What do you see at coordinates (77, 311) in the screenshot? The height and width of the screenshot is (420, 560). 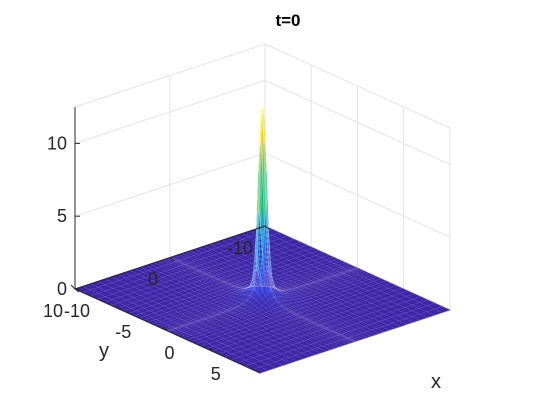 I see `x-tick-label: -10` at bounding box center [77, 311].